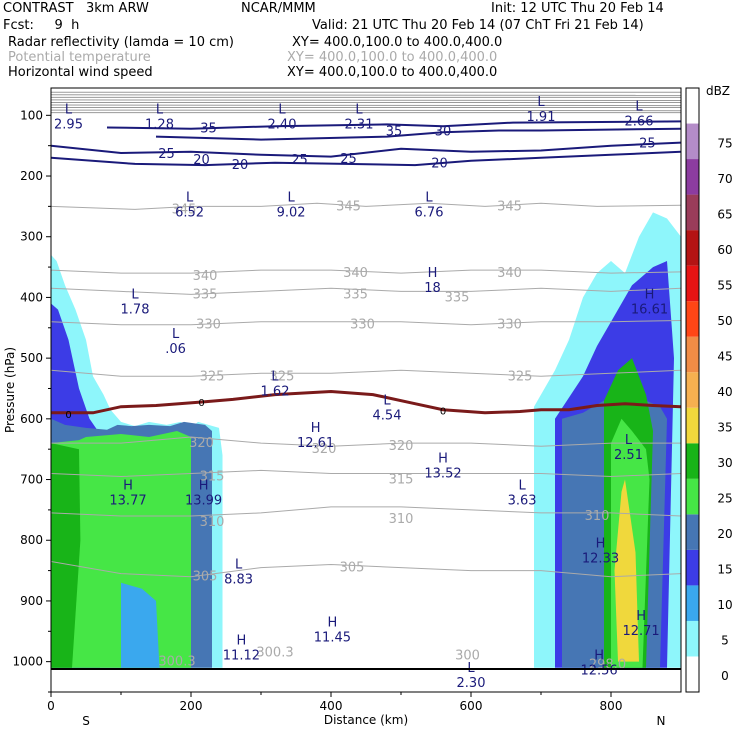 This screenshot has height=740, width=740. Describe the element at coordinates (366, 402) in the screenshot. I see `freezing-level-line` at that location.